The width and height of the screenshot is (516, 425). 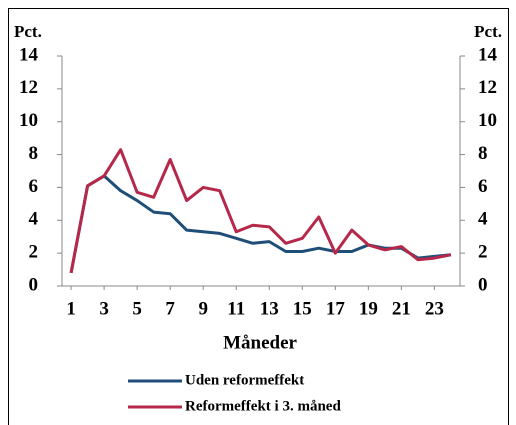 What do you see at coordinates (28, 87) in the screenshot?
I see `y-tick-label: 12` at bounding box center [28, 87].